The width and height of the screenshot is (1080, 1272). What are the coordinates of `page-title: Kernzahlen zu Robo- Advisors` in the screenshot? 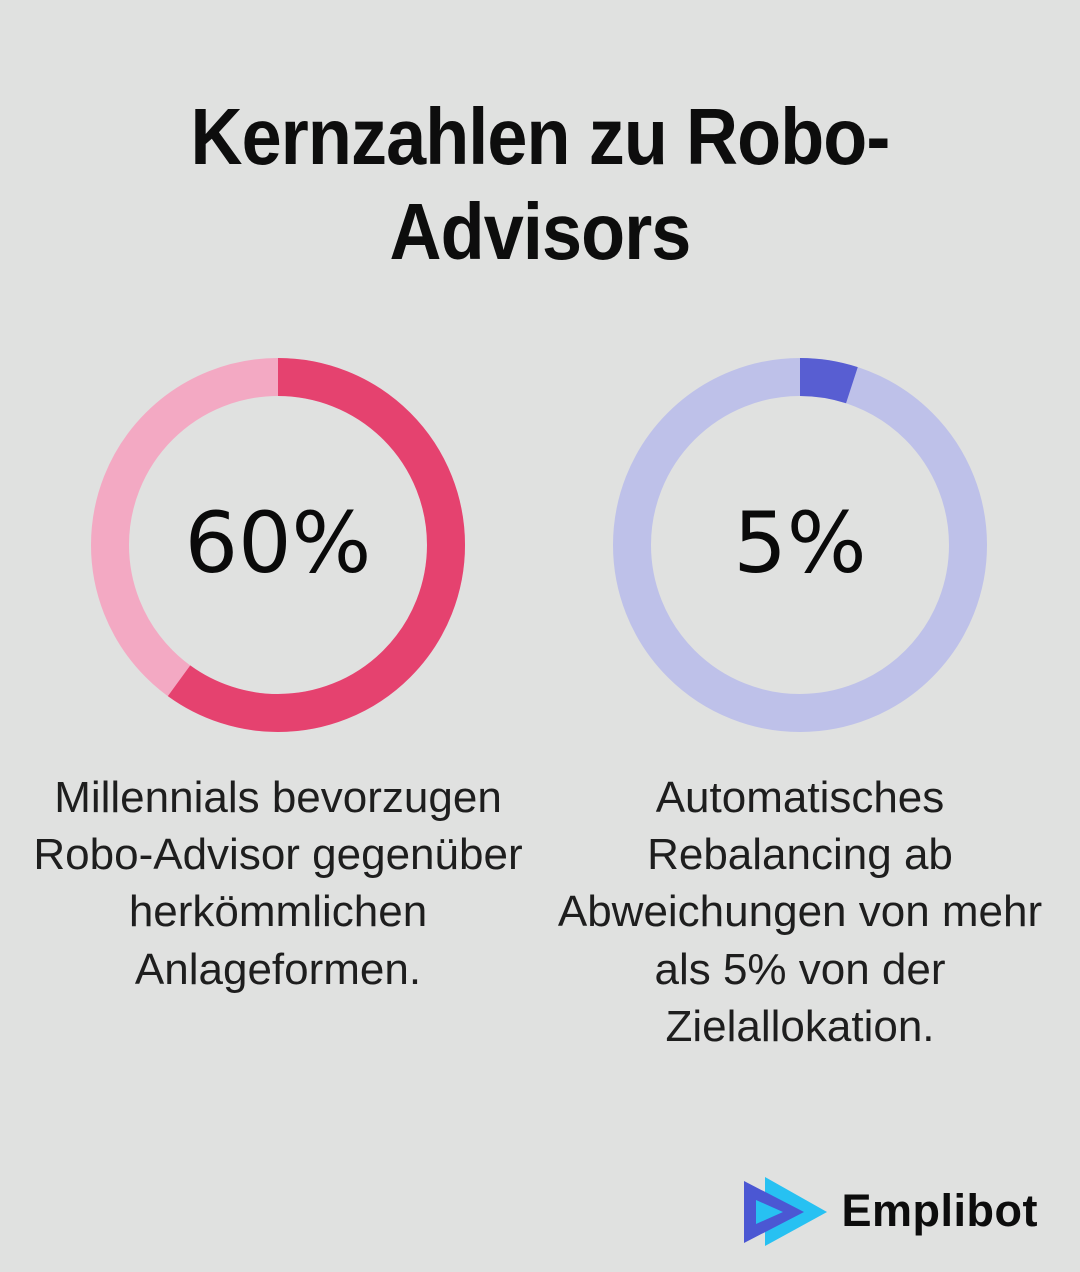 It's located at (540, 184).